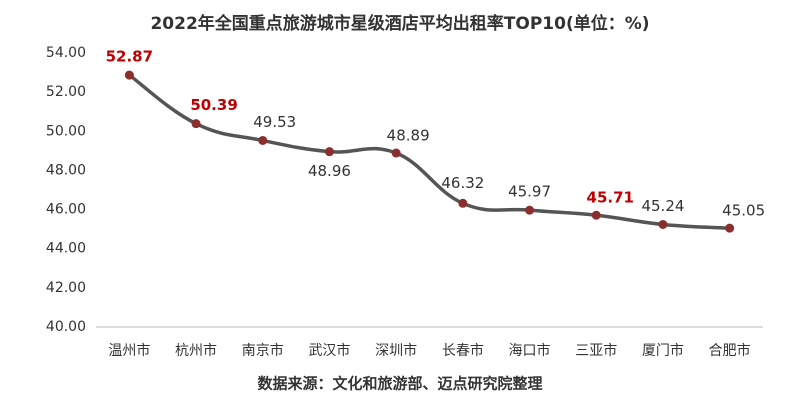 The width and height of the screenshot is (800, 412). I want to click on x-tick-label: 三亚市, so click(596, 350).